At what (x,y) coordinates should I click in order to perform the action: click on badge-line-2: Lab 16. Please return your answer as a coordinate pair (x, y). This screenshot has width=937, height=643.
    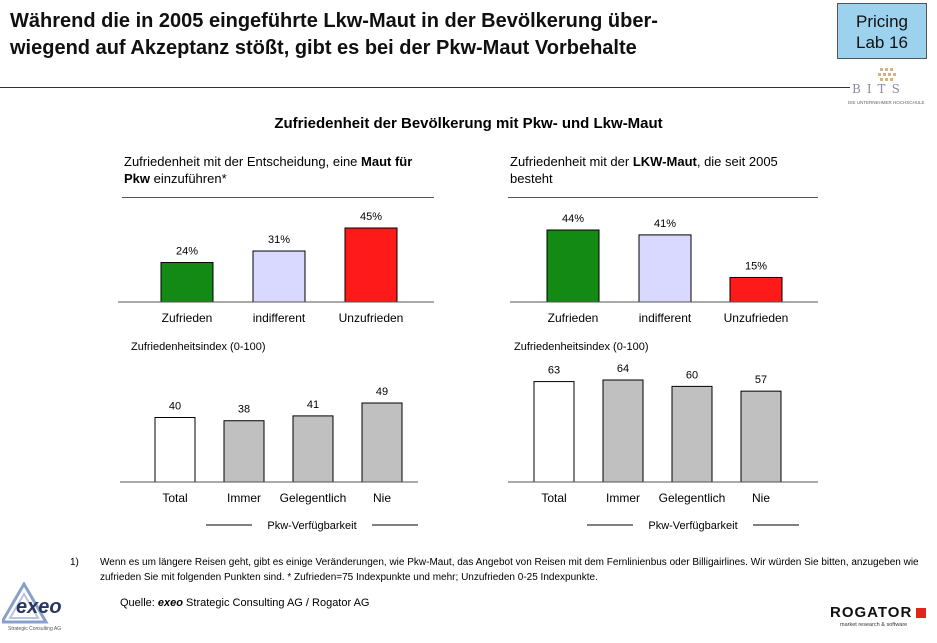
    Looking at the image, I should click on (882, 42).